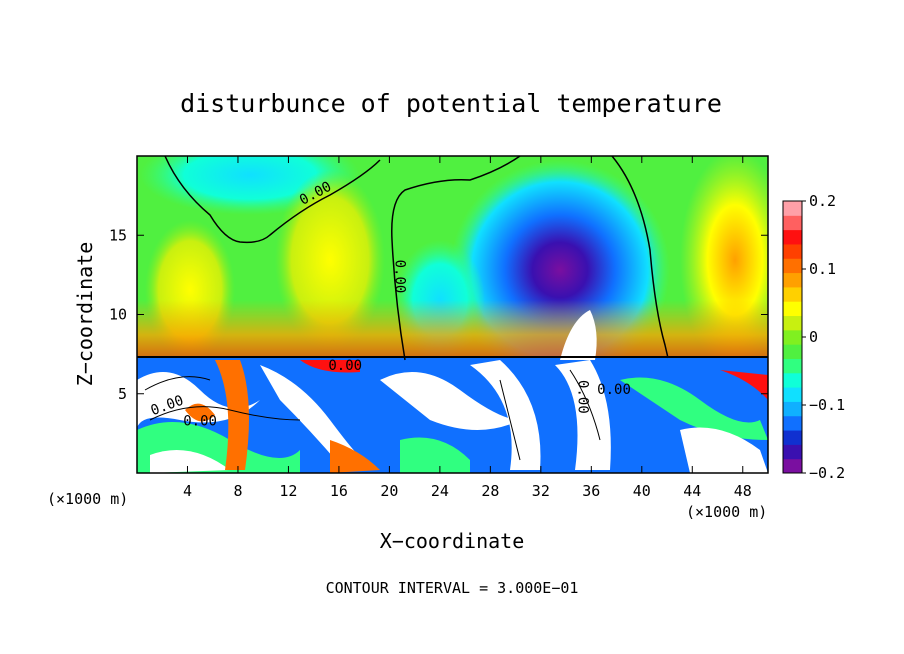 This screenshot has width=904, height=654. Describe the element at coordinates (440, 491) in the screenshot. I see `x-tick-label: 24` at that location.